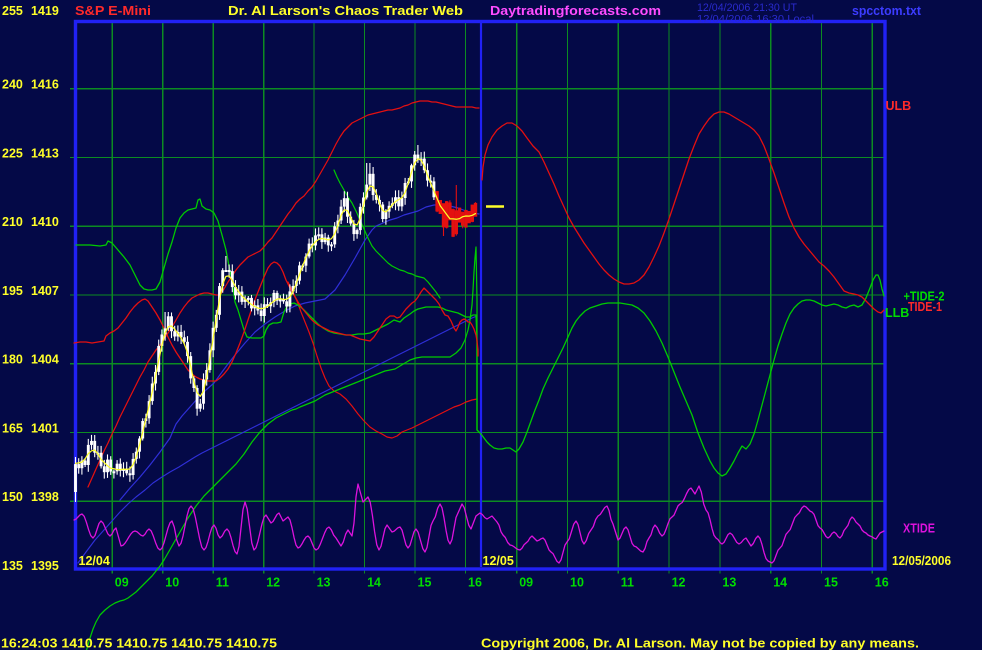 This screenshot has width=982, height=650. I want to click on svg-text: 1395, so click(45, 566).